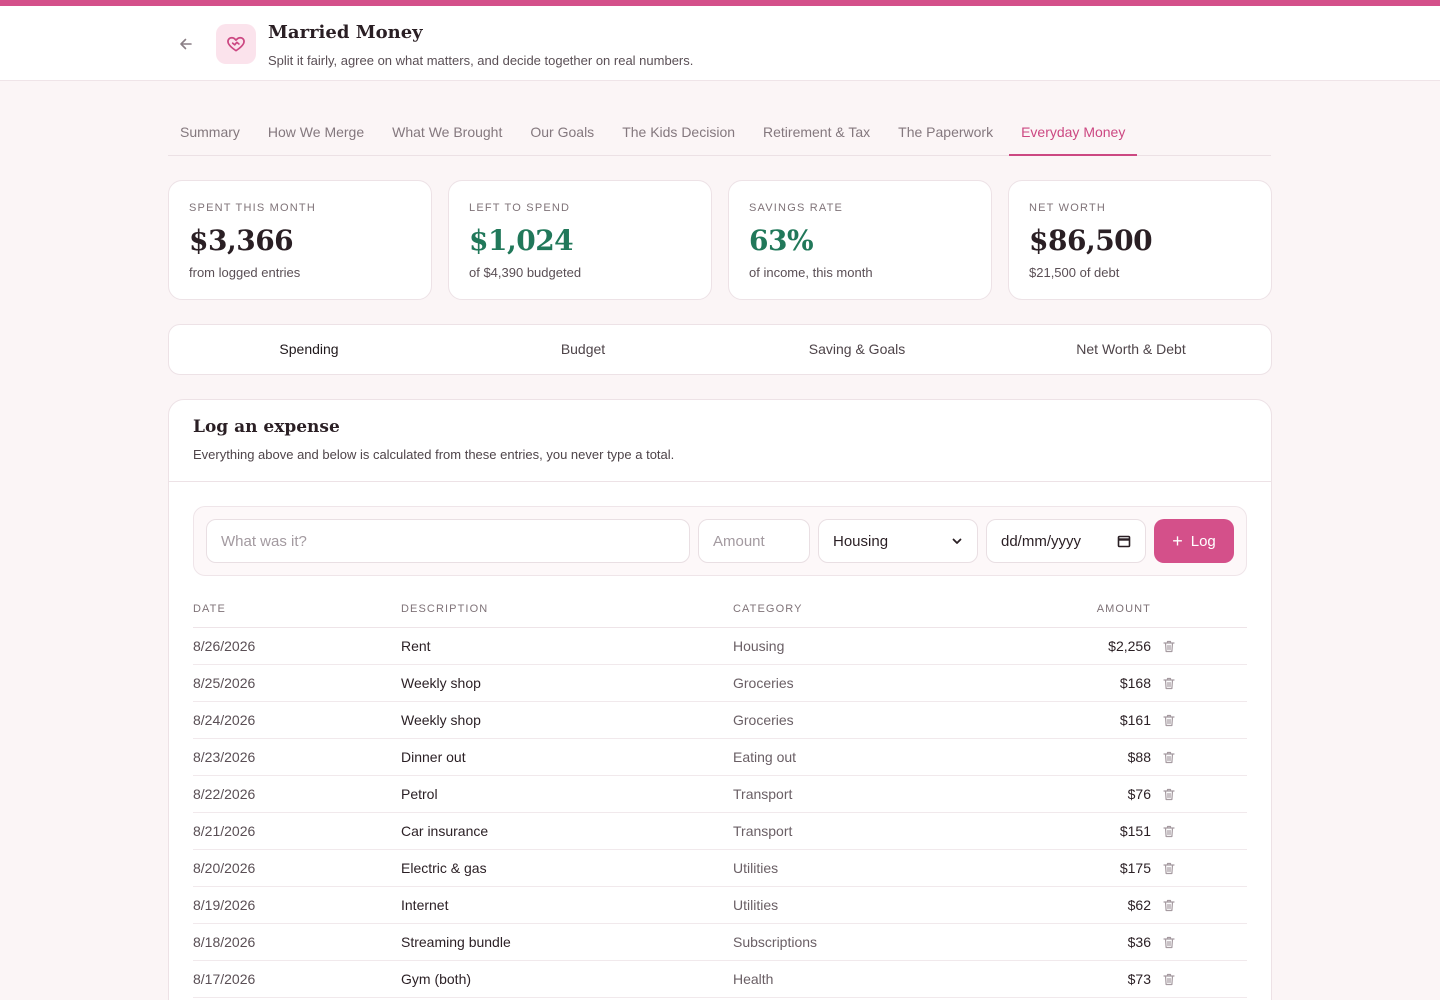 The width and height of the screenshot is (1440, 1000). I want to click on tab-summary: Summary, so click(210, 132).